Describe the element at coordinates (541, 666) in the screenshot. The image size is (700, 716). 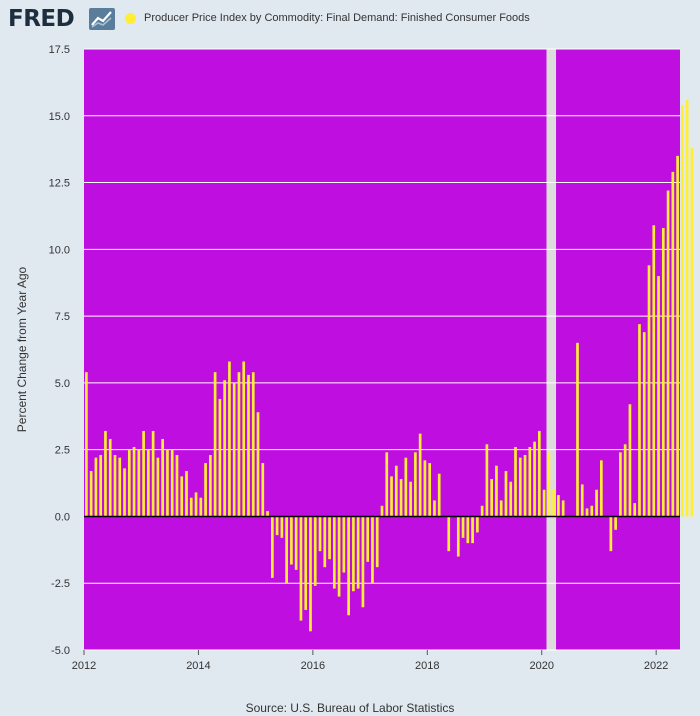
I see `x-tick-label: 2020` at that location.